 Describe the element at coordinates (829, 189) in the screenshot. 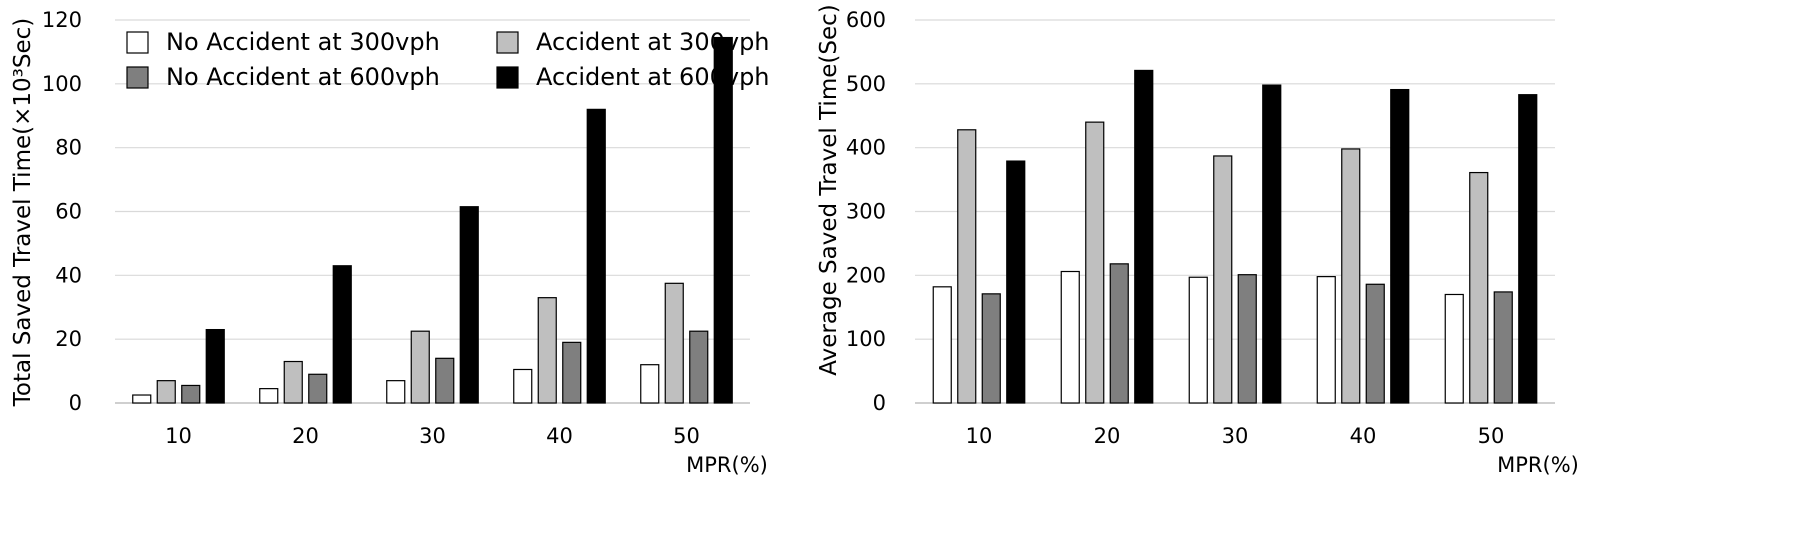

I see `y-axis-title: Average Saved Travel Time(Sec)` at that location.